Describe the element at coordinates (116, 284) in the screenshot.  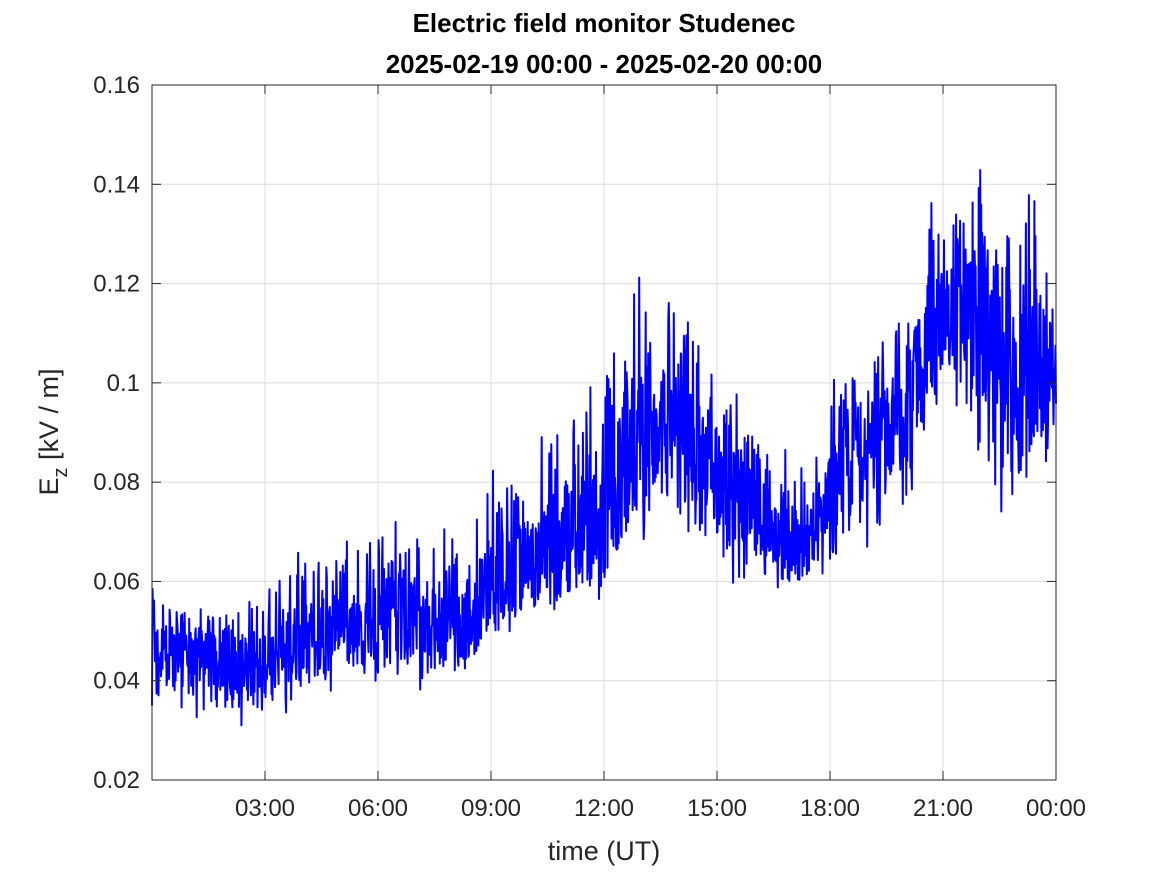
I see `y-tick-label: 0.12` at that location.